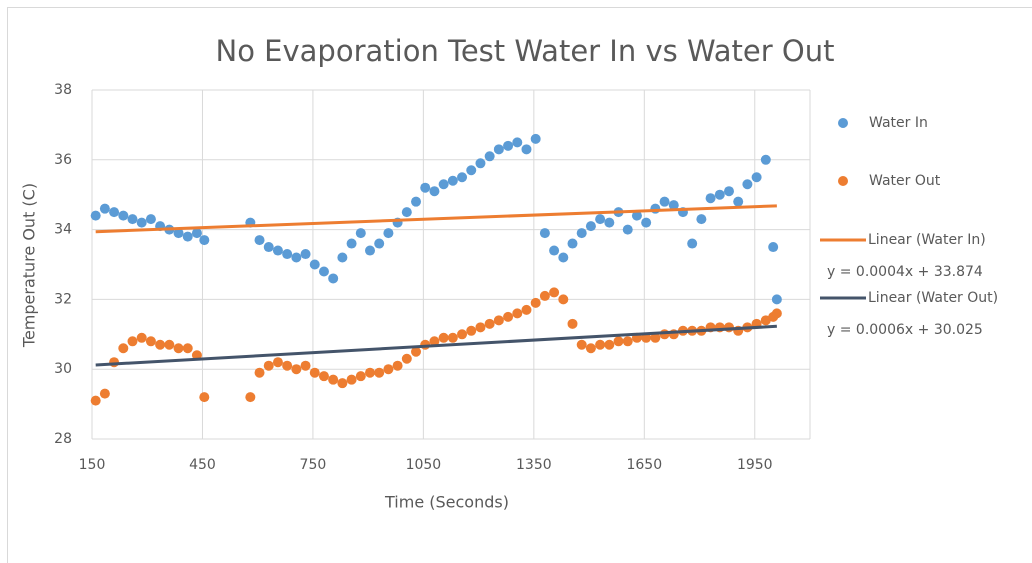 The height and width of the screenshot is (563, 1032). What do you see at coordinates (905, 330) in the screenshot?
I see `trend-equation: y = 0.0006x + 30.025` at bounding box center [905, 330].